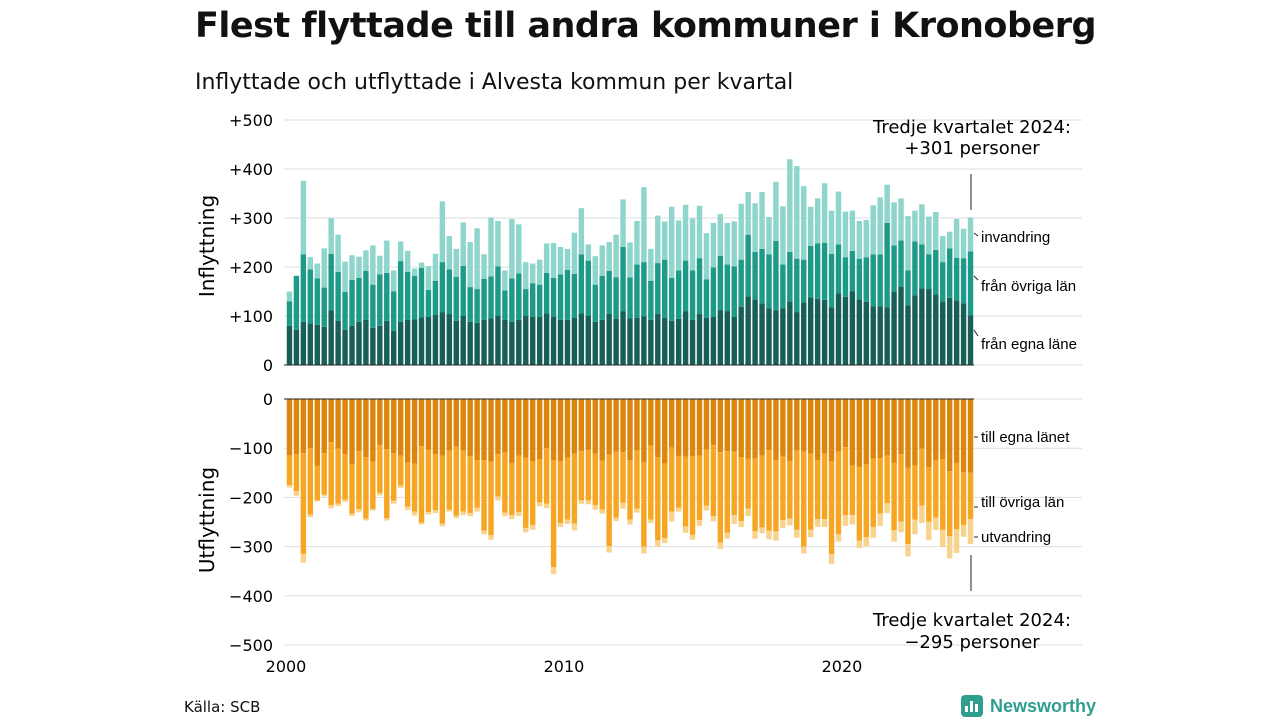 Image resolution: width=1280 pixels, height=720 pixels. I want to click on bottom-annotation-line2: −295 personer, so click(972, 642).